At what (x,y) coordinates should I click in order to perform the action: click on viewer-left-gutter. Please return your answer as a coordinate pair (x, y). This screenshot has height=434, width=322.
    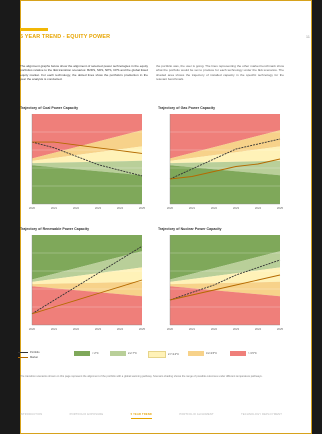
    Looking at the image, I should click on (10, 217).